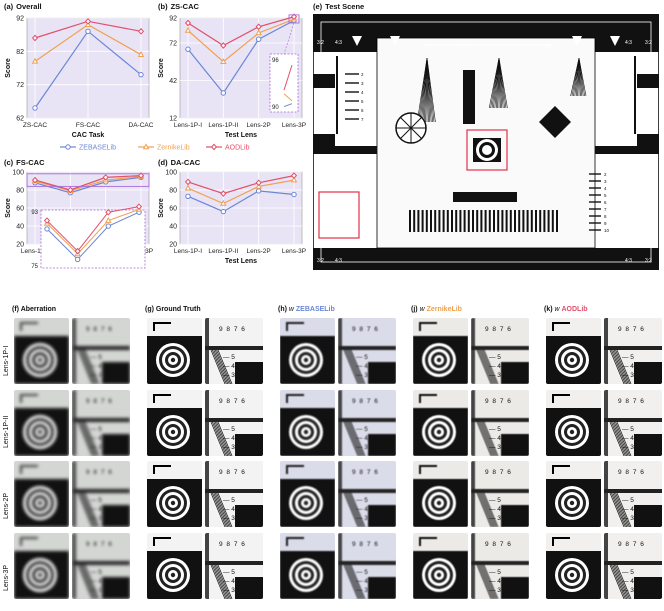  I want to click on column-letter: (j), so click(415, 309).